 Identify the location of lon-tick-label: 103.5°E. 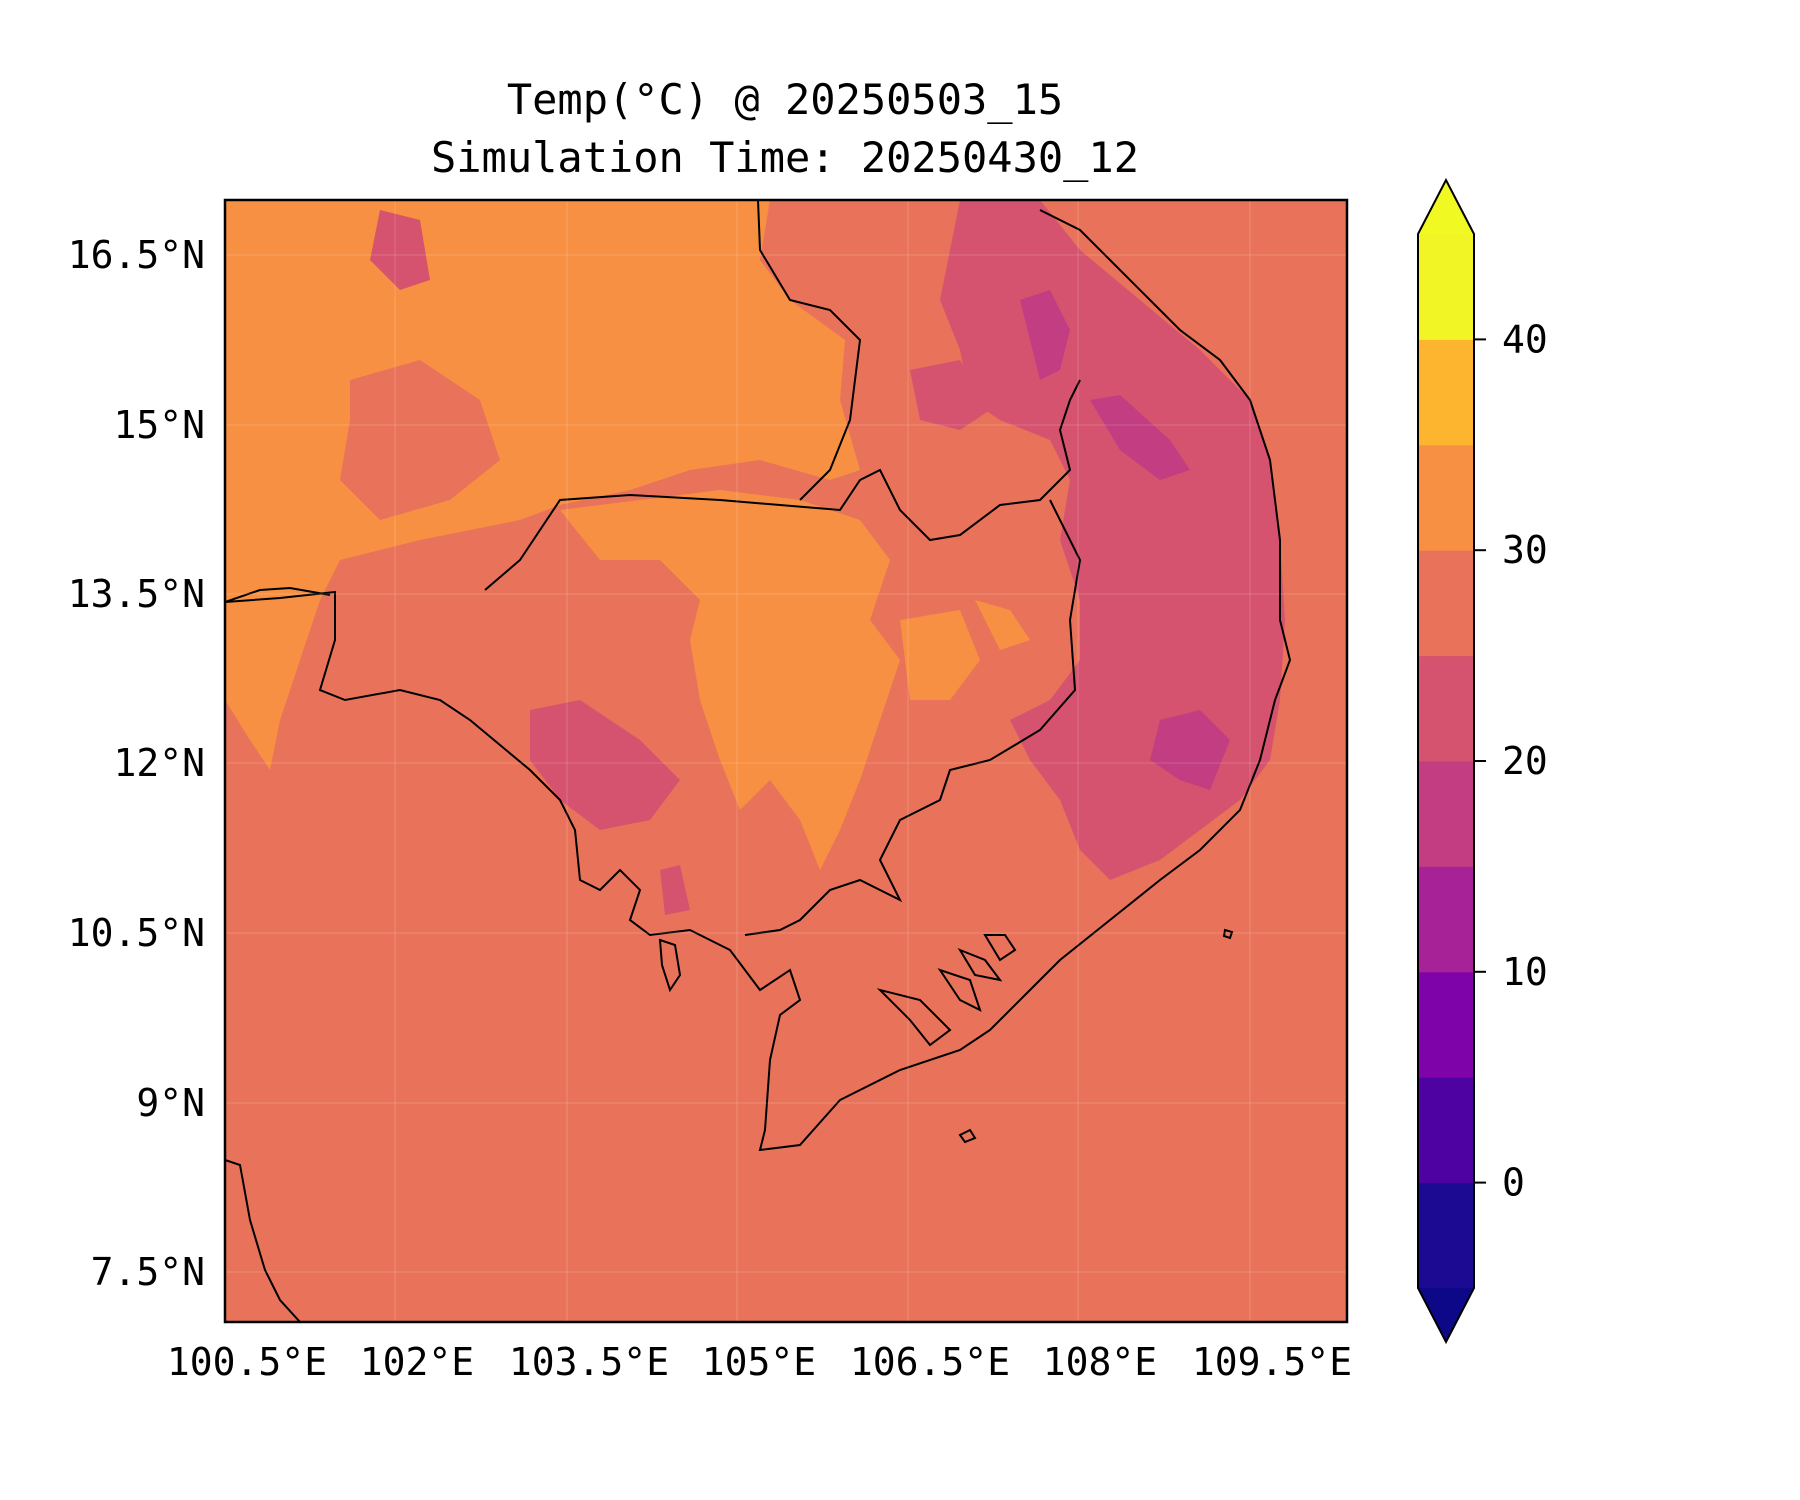
(589, 1362).